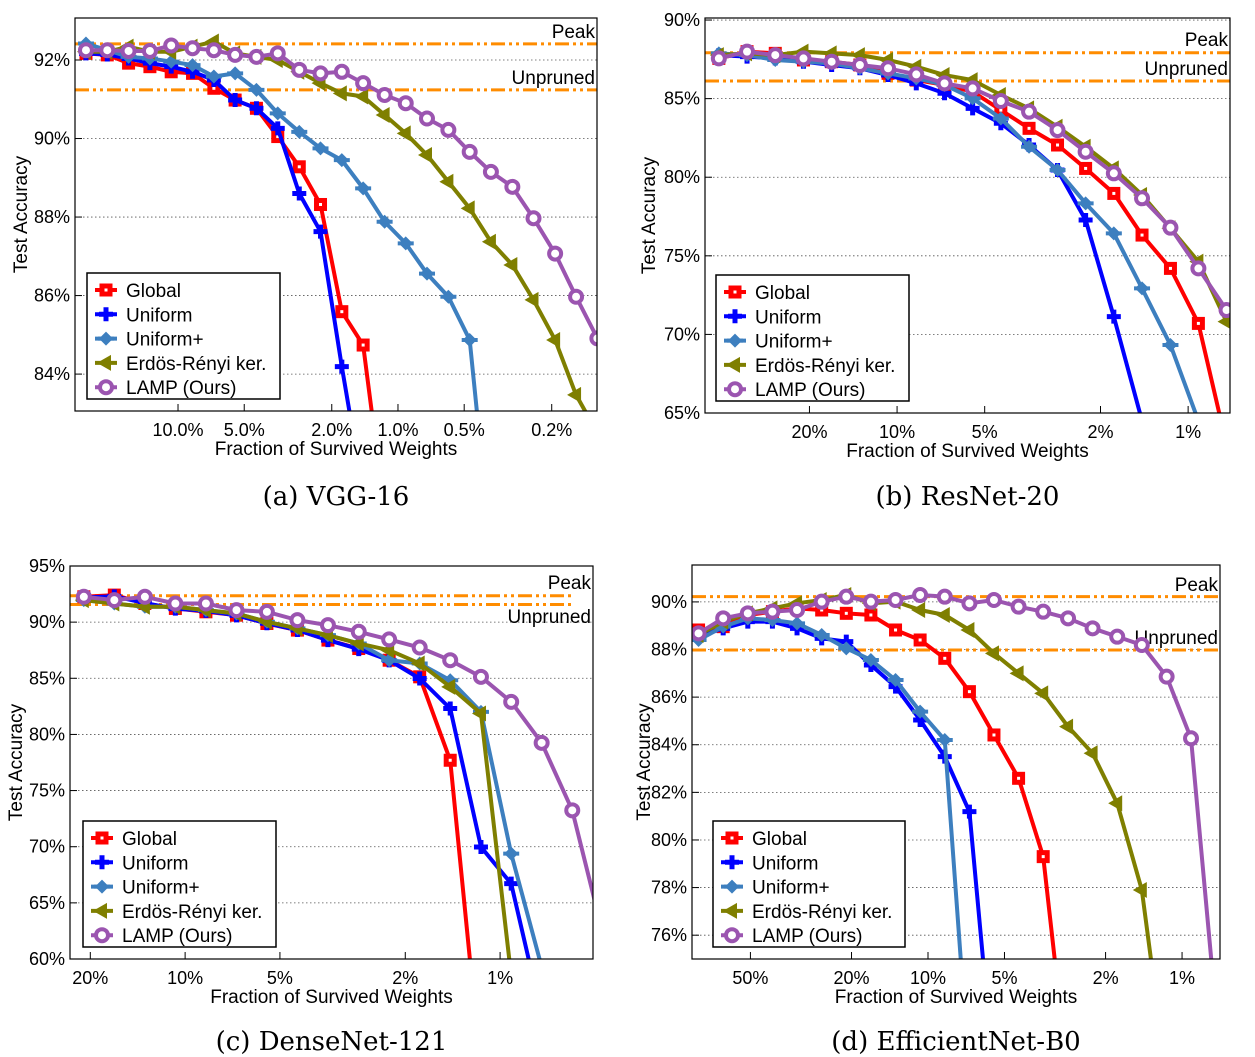  Describe the element at coordinates (244, 430) in the screenshot. I see `x-tick-label: 5.0%` at that location.